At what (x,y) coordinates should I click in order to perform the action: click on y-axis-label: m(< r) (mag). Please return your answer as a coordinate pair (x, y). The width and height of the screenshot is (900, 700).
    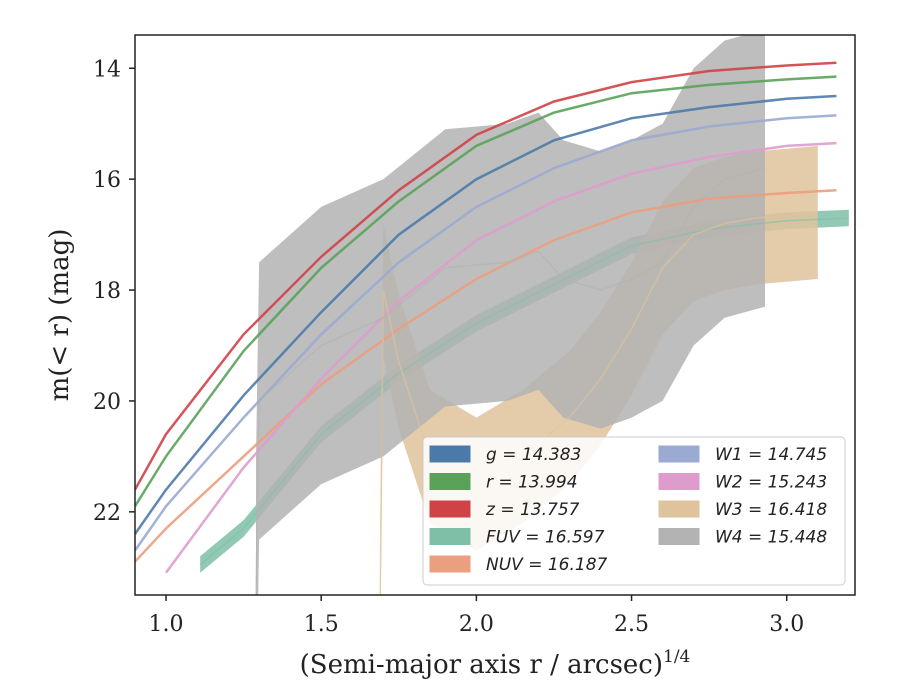
    Looking at the image, I should click on (60, 315).